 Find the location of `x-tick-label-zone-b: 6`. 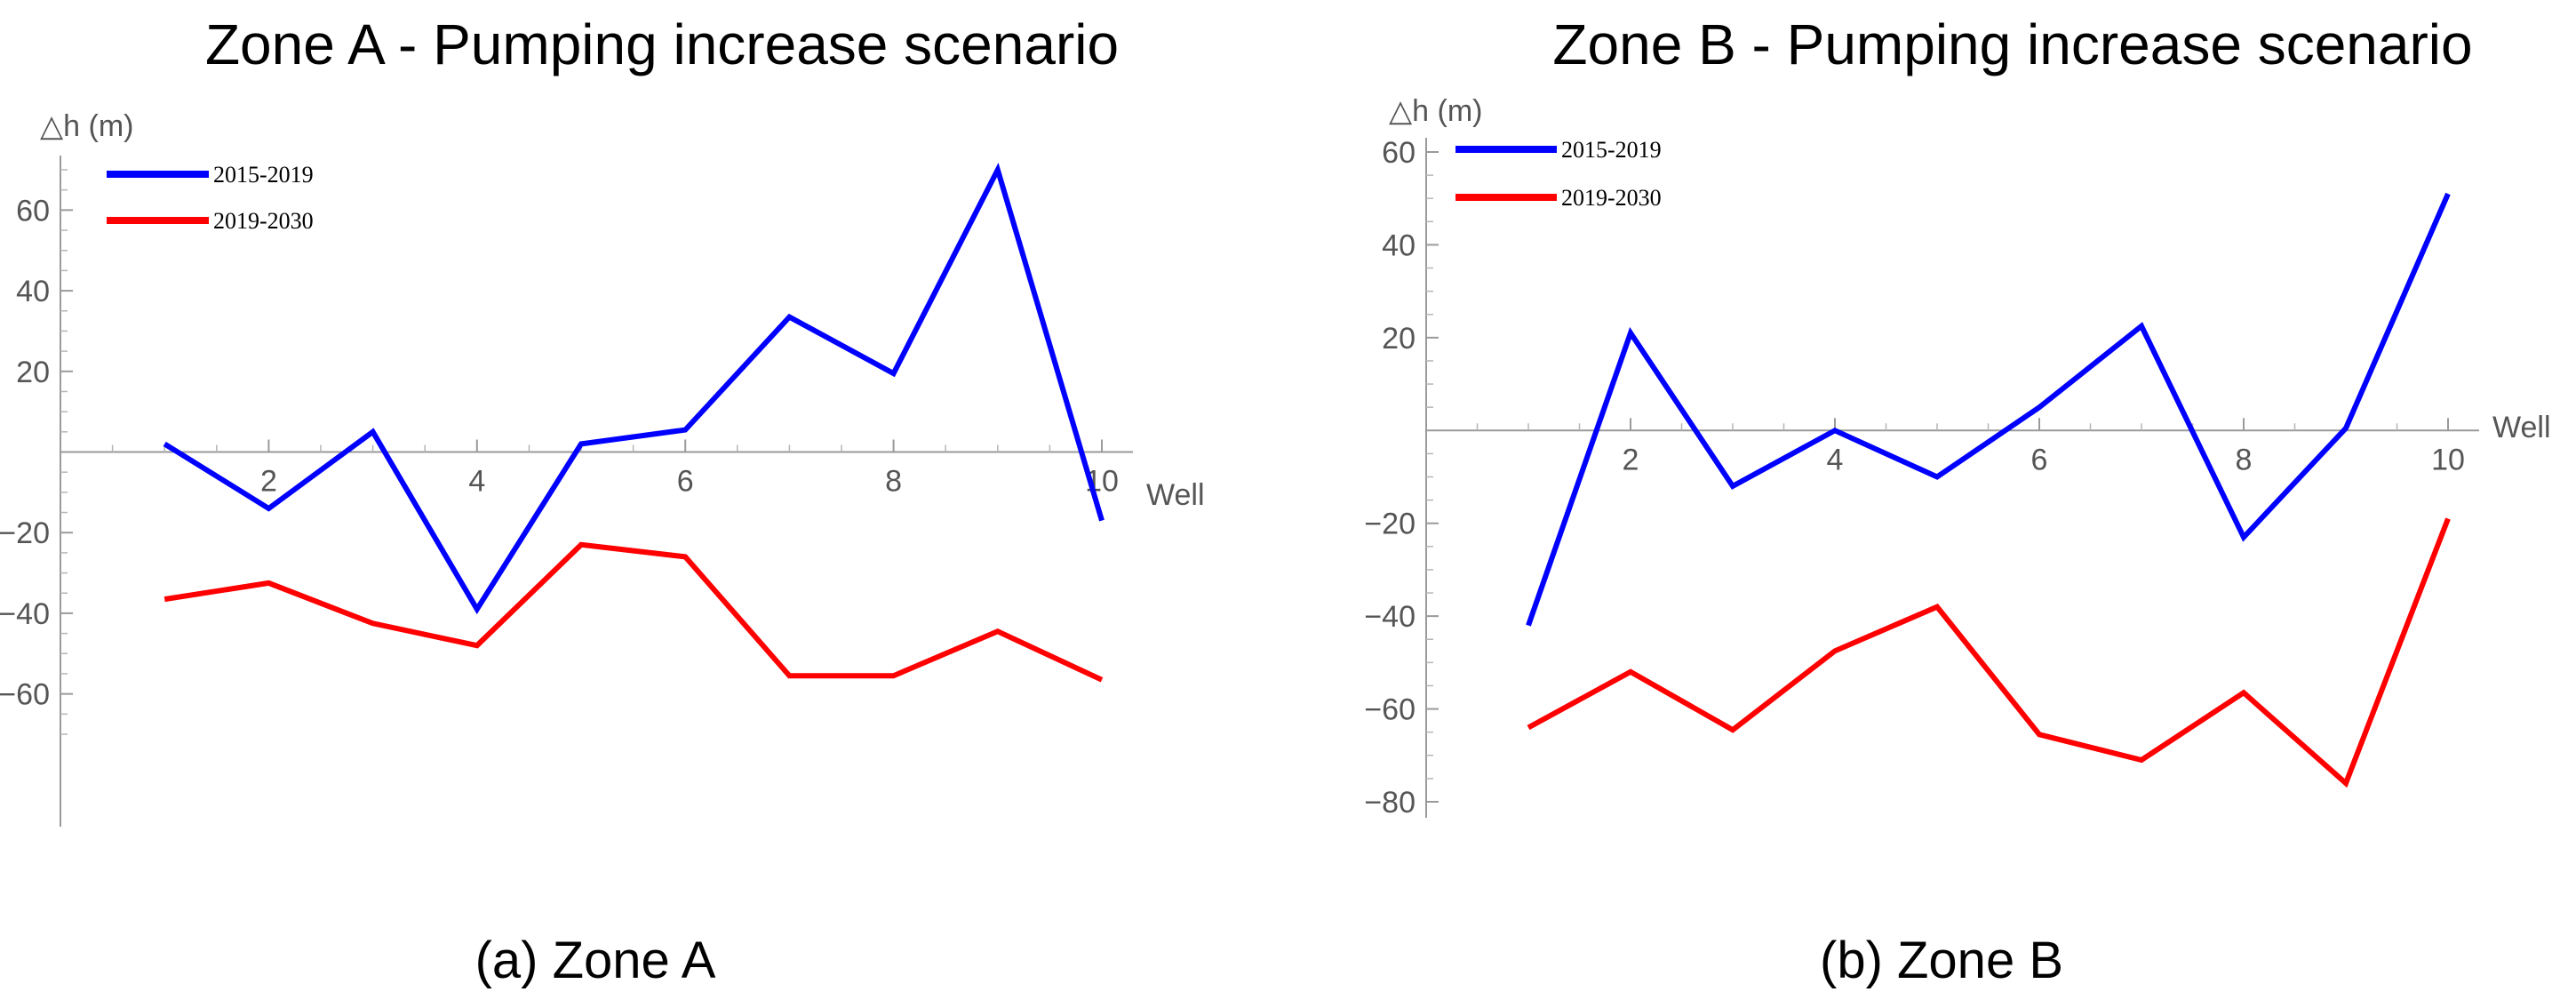

x-tick-label-zone-b: 6 is located at coordinates (2039, 459).